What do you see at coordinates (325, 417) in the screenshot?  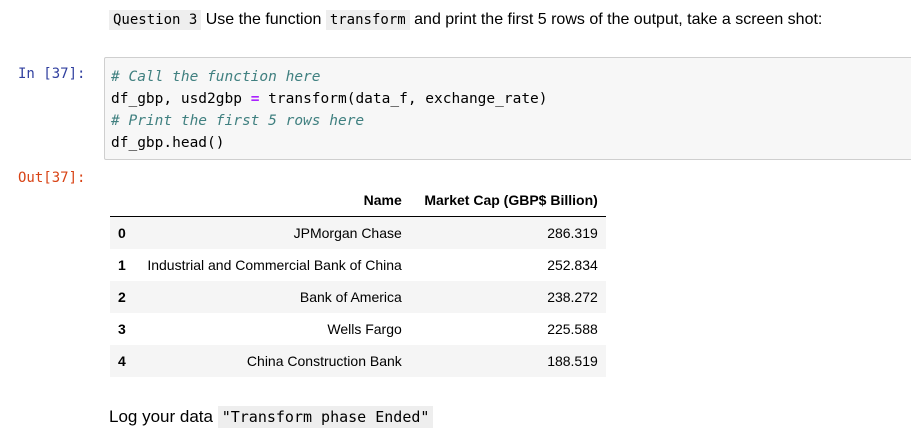 I see `log-note-code: "Transform phase Ended"` at bounding box center [325, 417].